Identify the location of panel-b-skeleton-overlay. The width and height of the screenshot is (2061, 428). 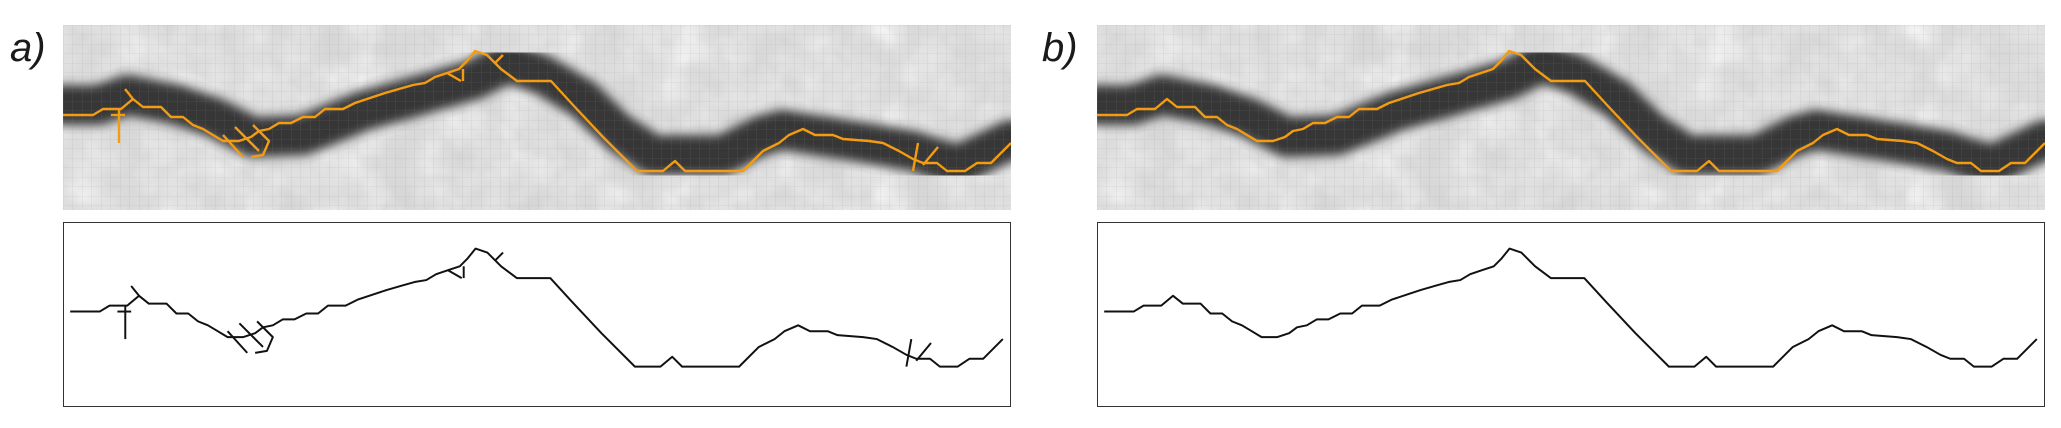
(1571, 111).